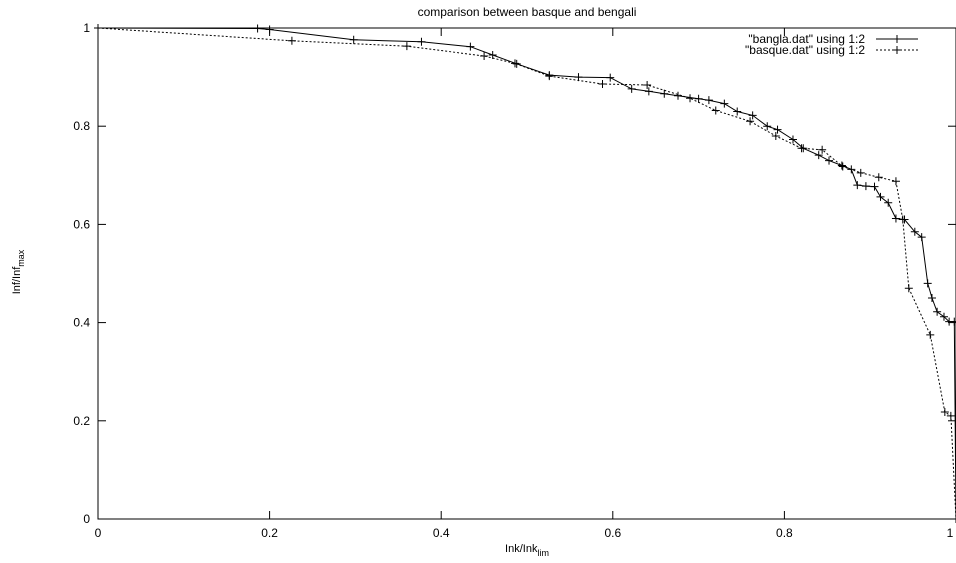 The width and height of the screenshot is (956, 563). Describe the element at coordinates (441, 533) in the screenshot. I see `x-tick-label: 0.4` at that location.